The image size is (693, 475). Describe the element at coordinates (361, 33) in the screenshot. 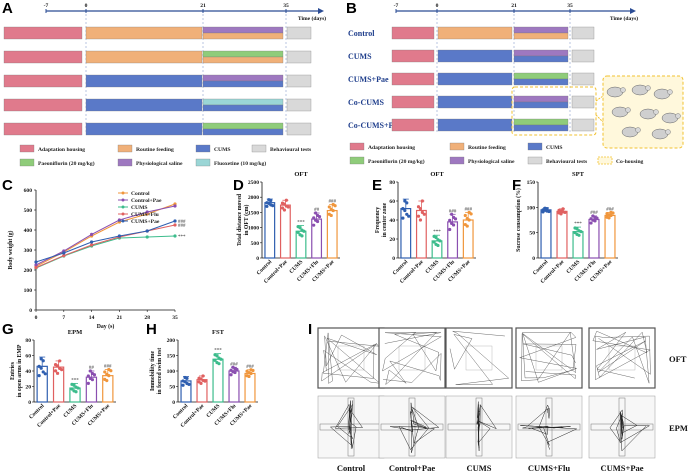

I see `group-label: Control` at that location.